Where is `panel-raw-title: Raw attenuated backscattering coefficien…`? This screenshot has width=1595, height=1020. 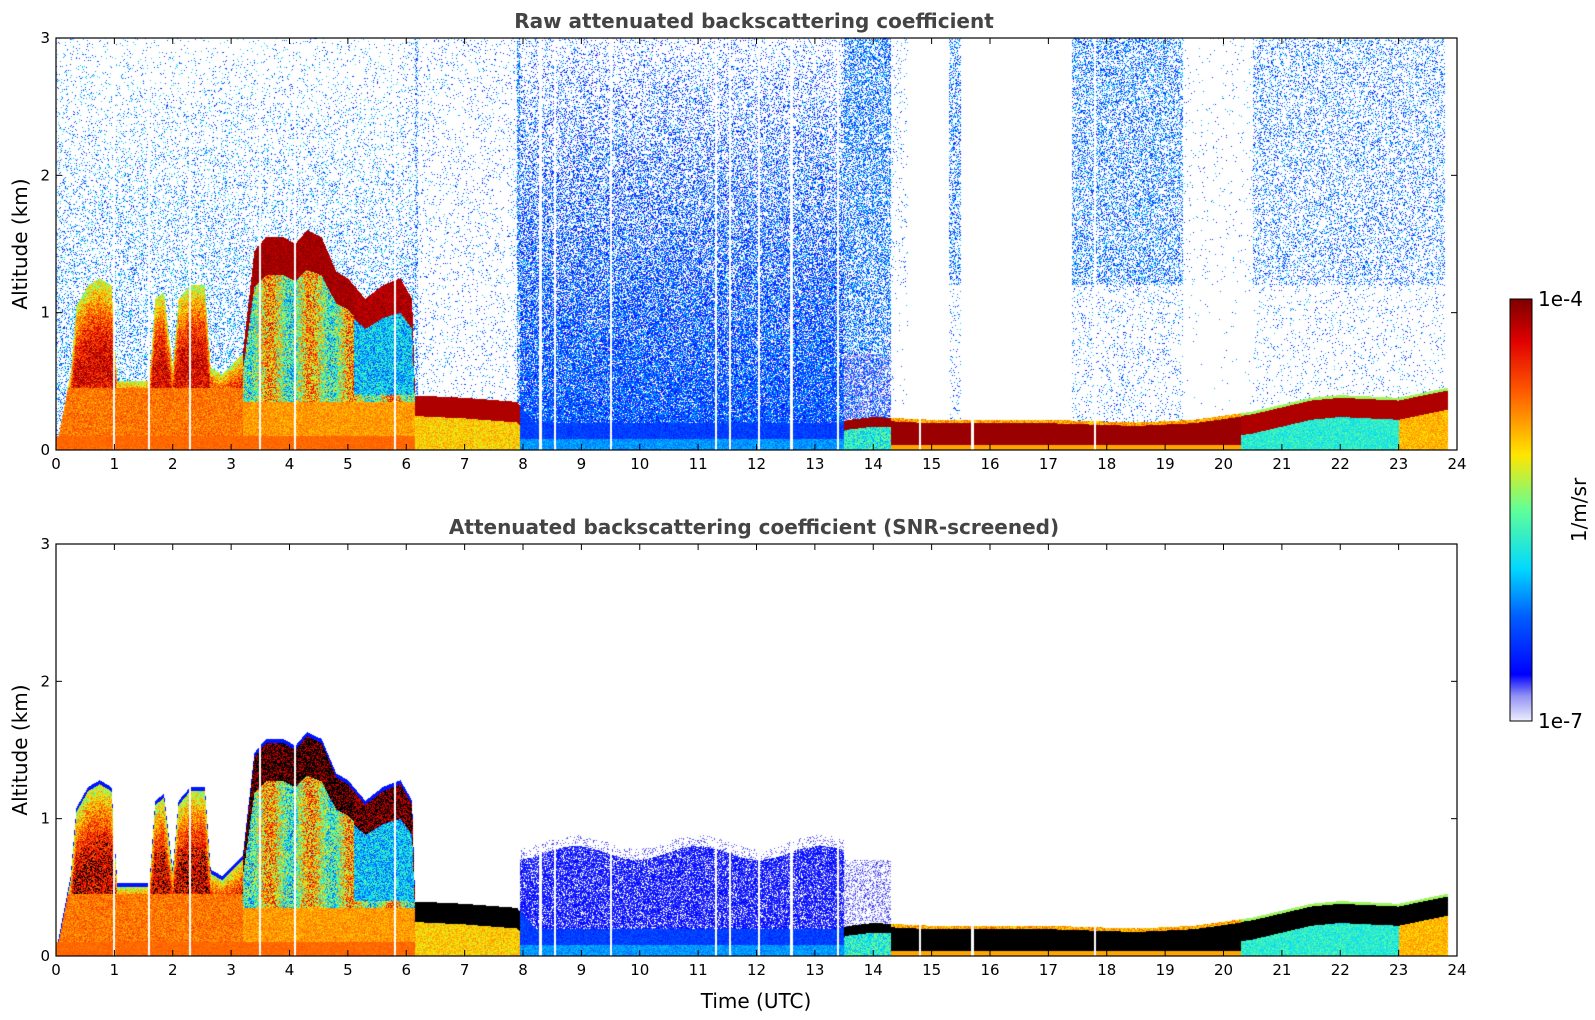
panel-raw-title: Raw attenuated backscattering coefficien… is located at coordinates (754, 21).